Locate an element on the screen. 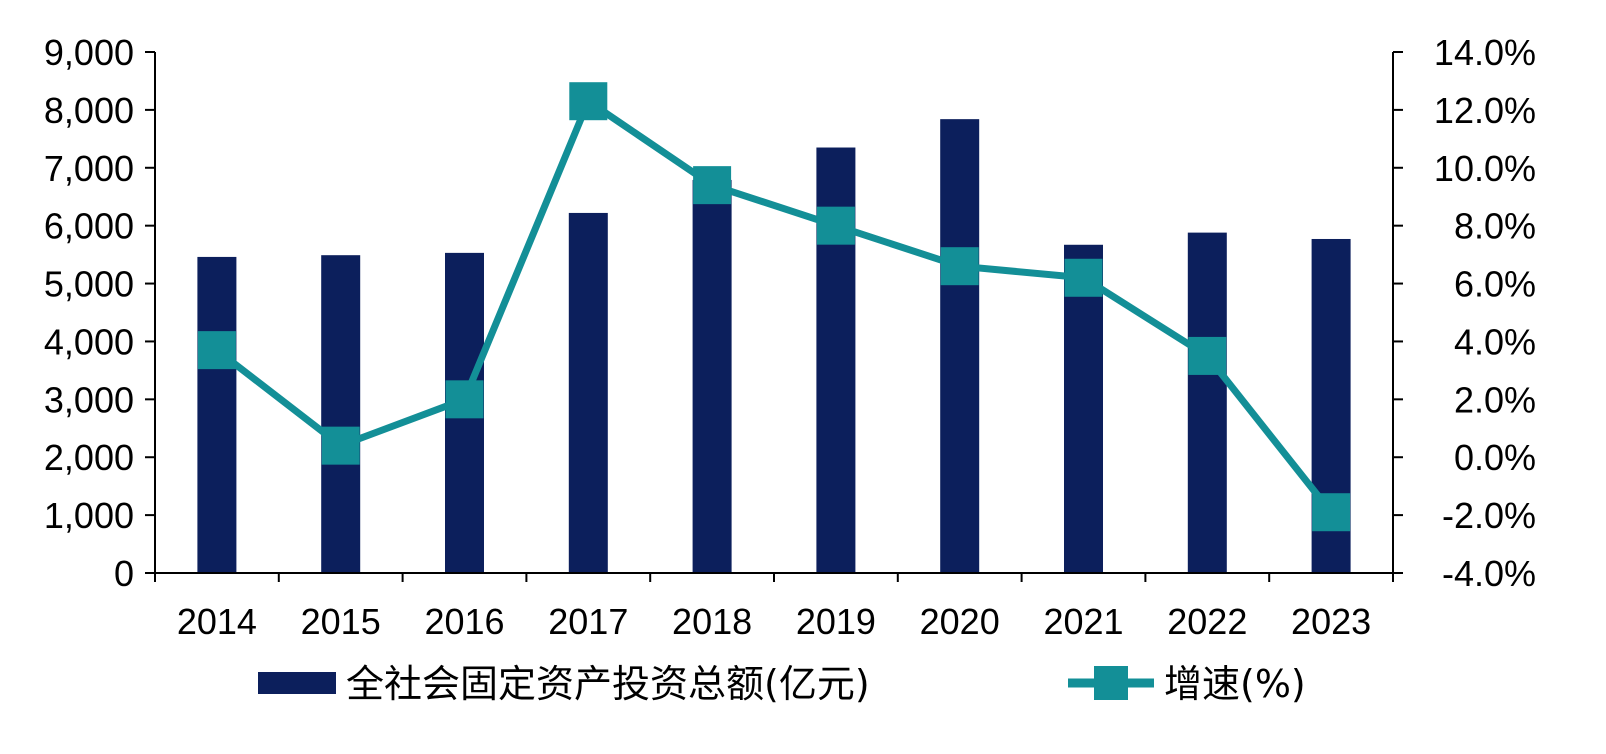 This screenshot has width=1606, height=754. left-tick-label: 1,000 is located at coordinates (89, 515).